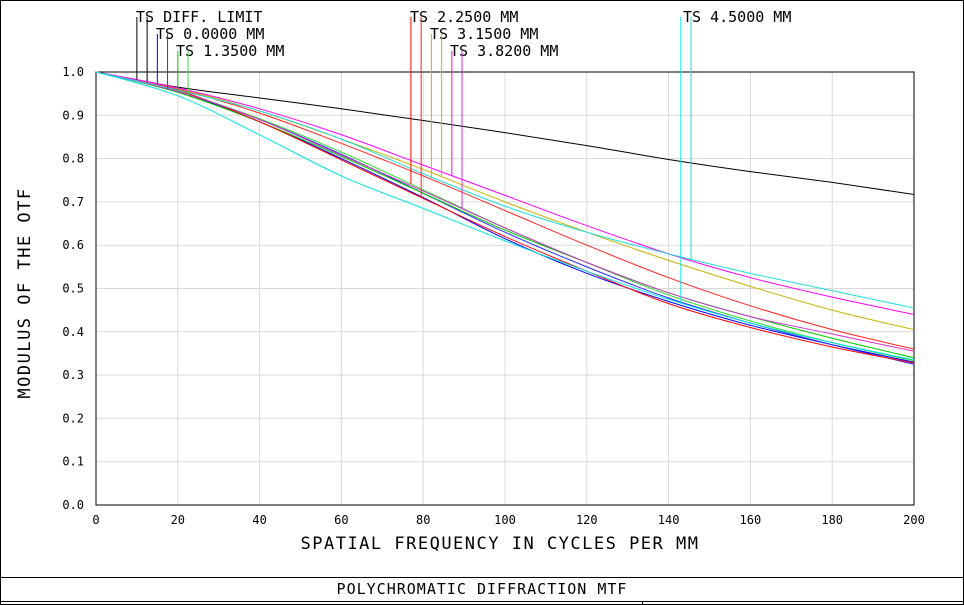 Image resolution: width=964 pixels, height=605 pixels. What do you see at coordinates (73, 202) in the screenshot?
I see `y-tick-label: 0.7` at bounding box center [73, 202].